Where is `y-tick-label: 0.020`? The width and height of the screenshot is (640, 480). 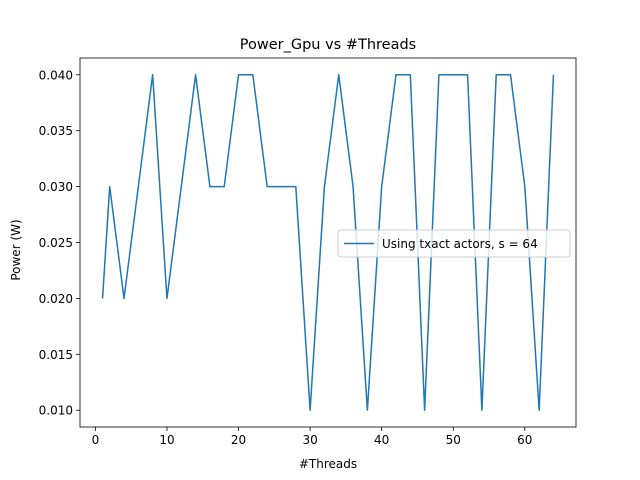 y-tick-label: 0.020 is located at coordinates (56, 299).